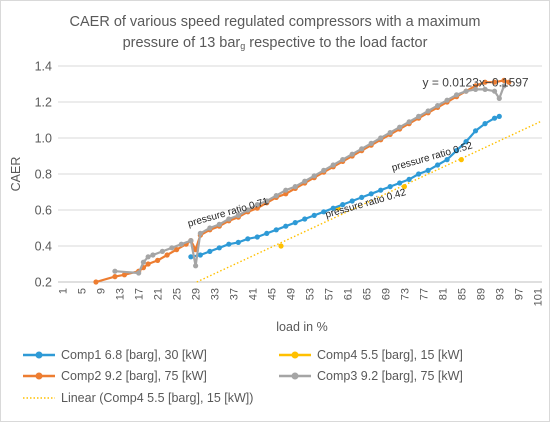  What do you see at coordinates (310, 294) in the screenshot?
I see `x-tick-label: 53` at bounding box center [310, 294].